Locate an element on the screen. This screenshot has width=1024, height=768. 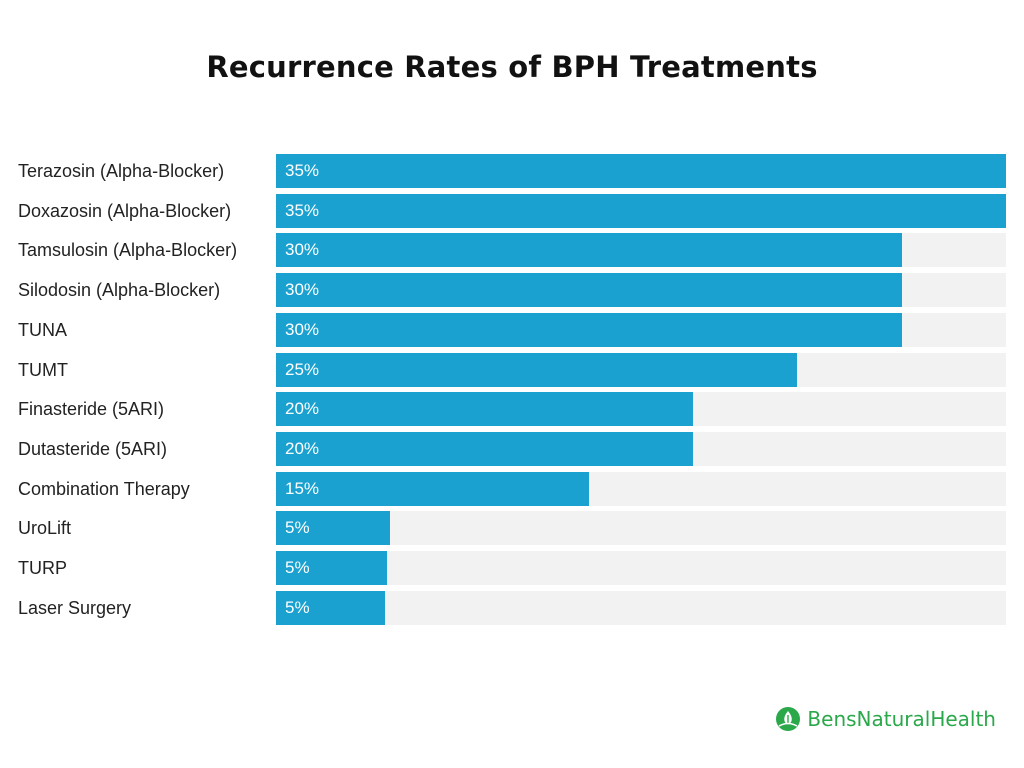
bar-row: Tamsulosin (Alpha-Blocker) 30% is located at coordinates (512, 250).